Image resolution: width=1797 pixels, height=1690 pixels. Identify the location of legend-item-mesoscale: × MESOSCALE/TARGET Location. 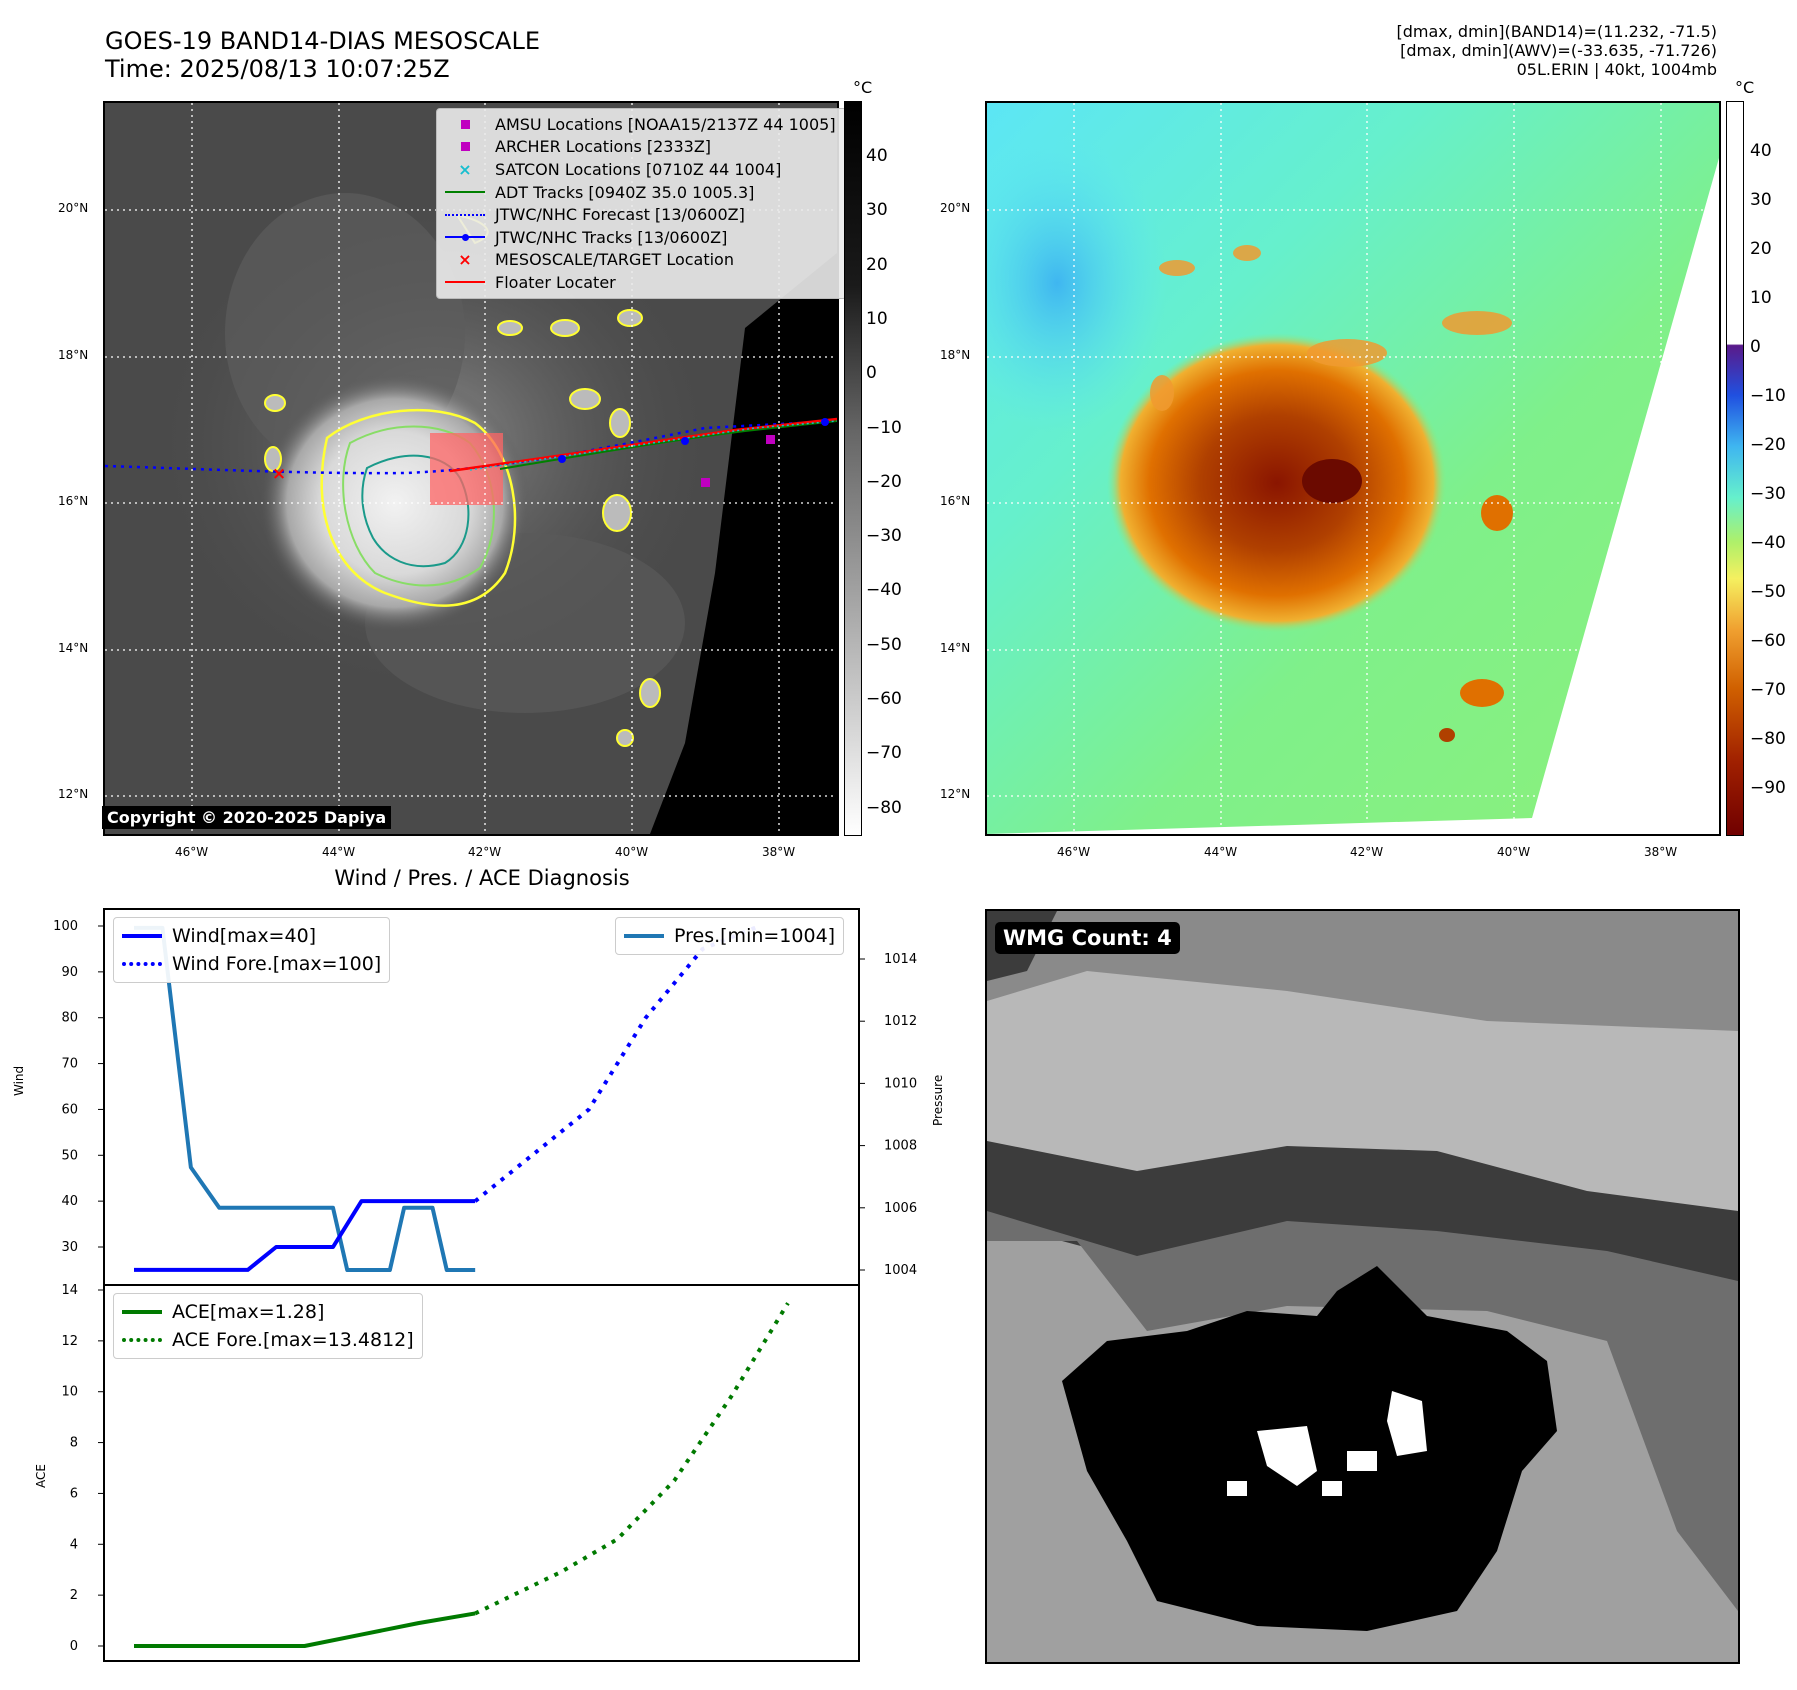
(641, 260).